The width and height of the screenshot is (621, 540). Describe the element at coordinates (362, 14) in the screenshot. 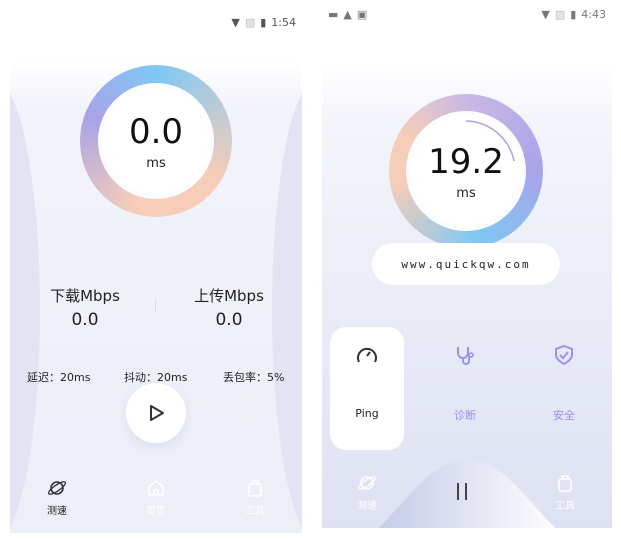

I see `app-icon: ▣` at that location.